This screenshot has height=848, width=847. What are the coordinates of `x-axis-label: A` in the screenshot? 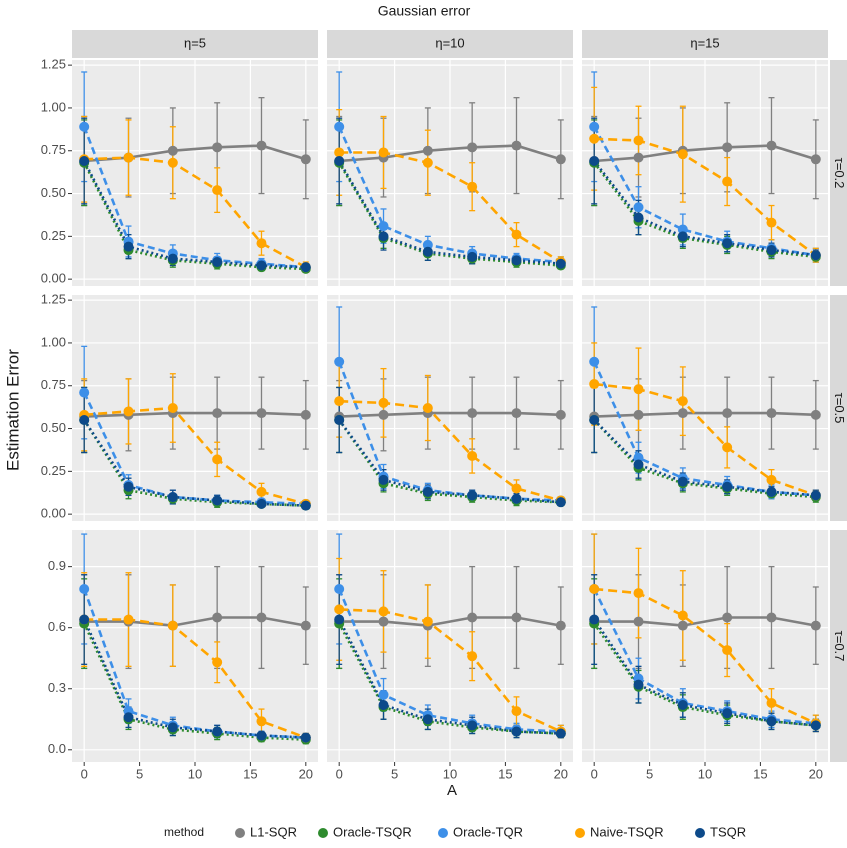 It's located at (452, 790).